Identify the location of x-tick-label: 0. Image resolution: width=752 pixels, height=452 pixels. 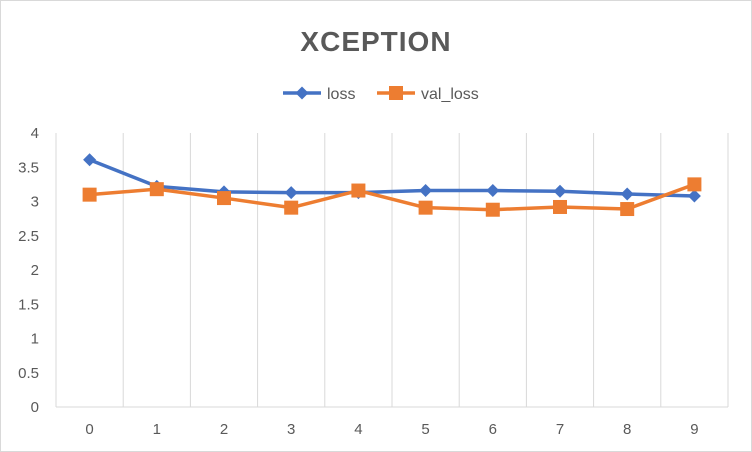
(89, 429).